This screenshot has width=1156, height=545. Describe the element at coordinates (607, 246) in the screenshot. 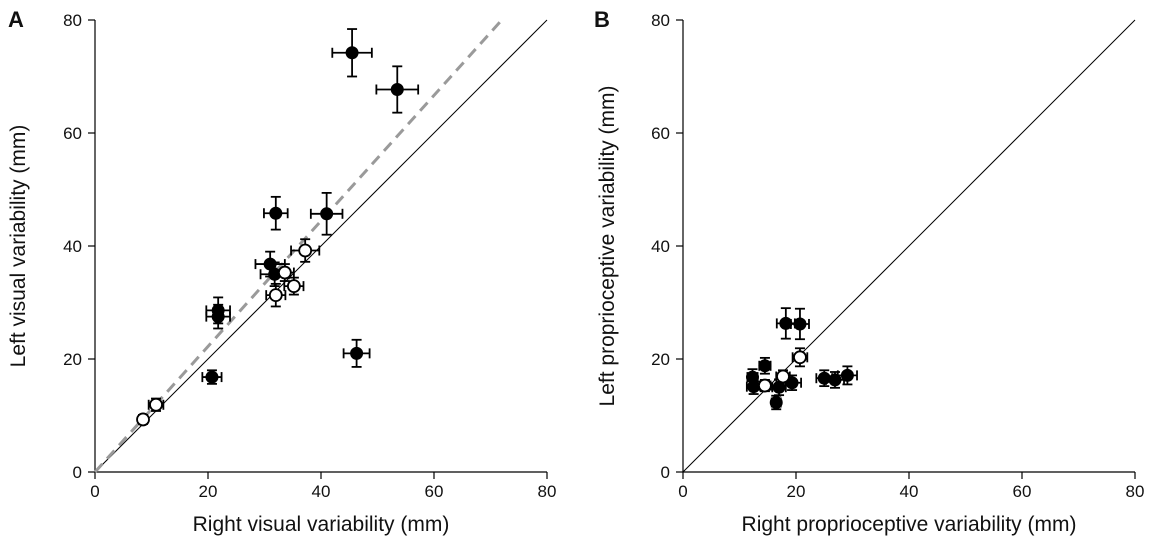

I see `panel-b-y-axis-title: Left proprioceptive variability (mm)` at that location.